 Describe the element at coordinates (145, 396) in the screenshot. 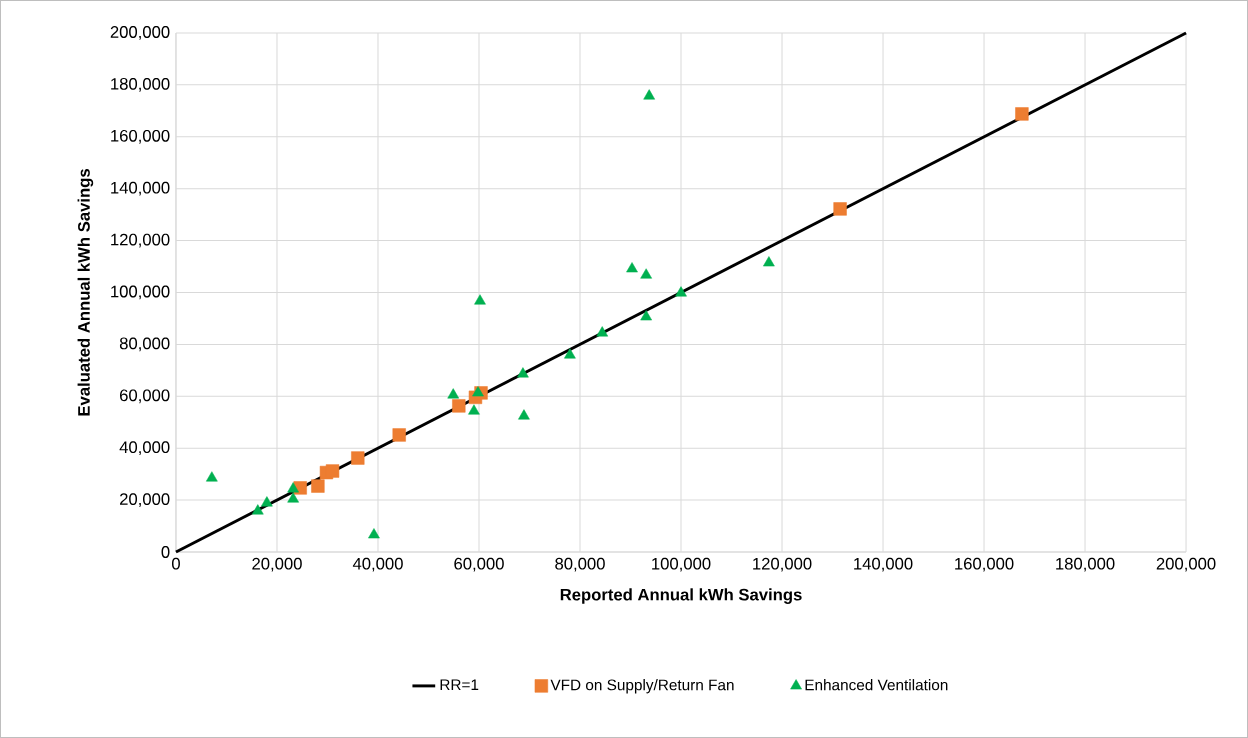

I see `y-tick-label: 60,000` at that location.